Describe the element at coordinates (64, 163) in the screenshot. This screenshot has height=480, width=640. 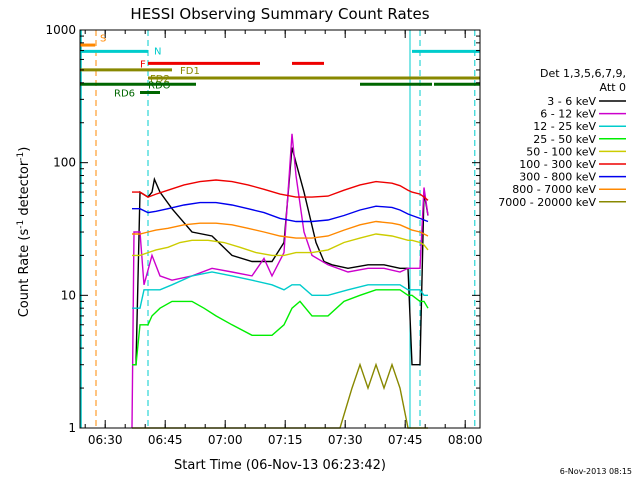
I see `y-tick-label: 100` at that location.